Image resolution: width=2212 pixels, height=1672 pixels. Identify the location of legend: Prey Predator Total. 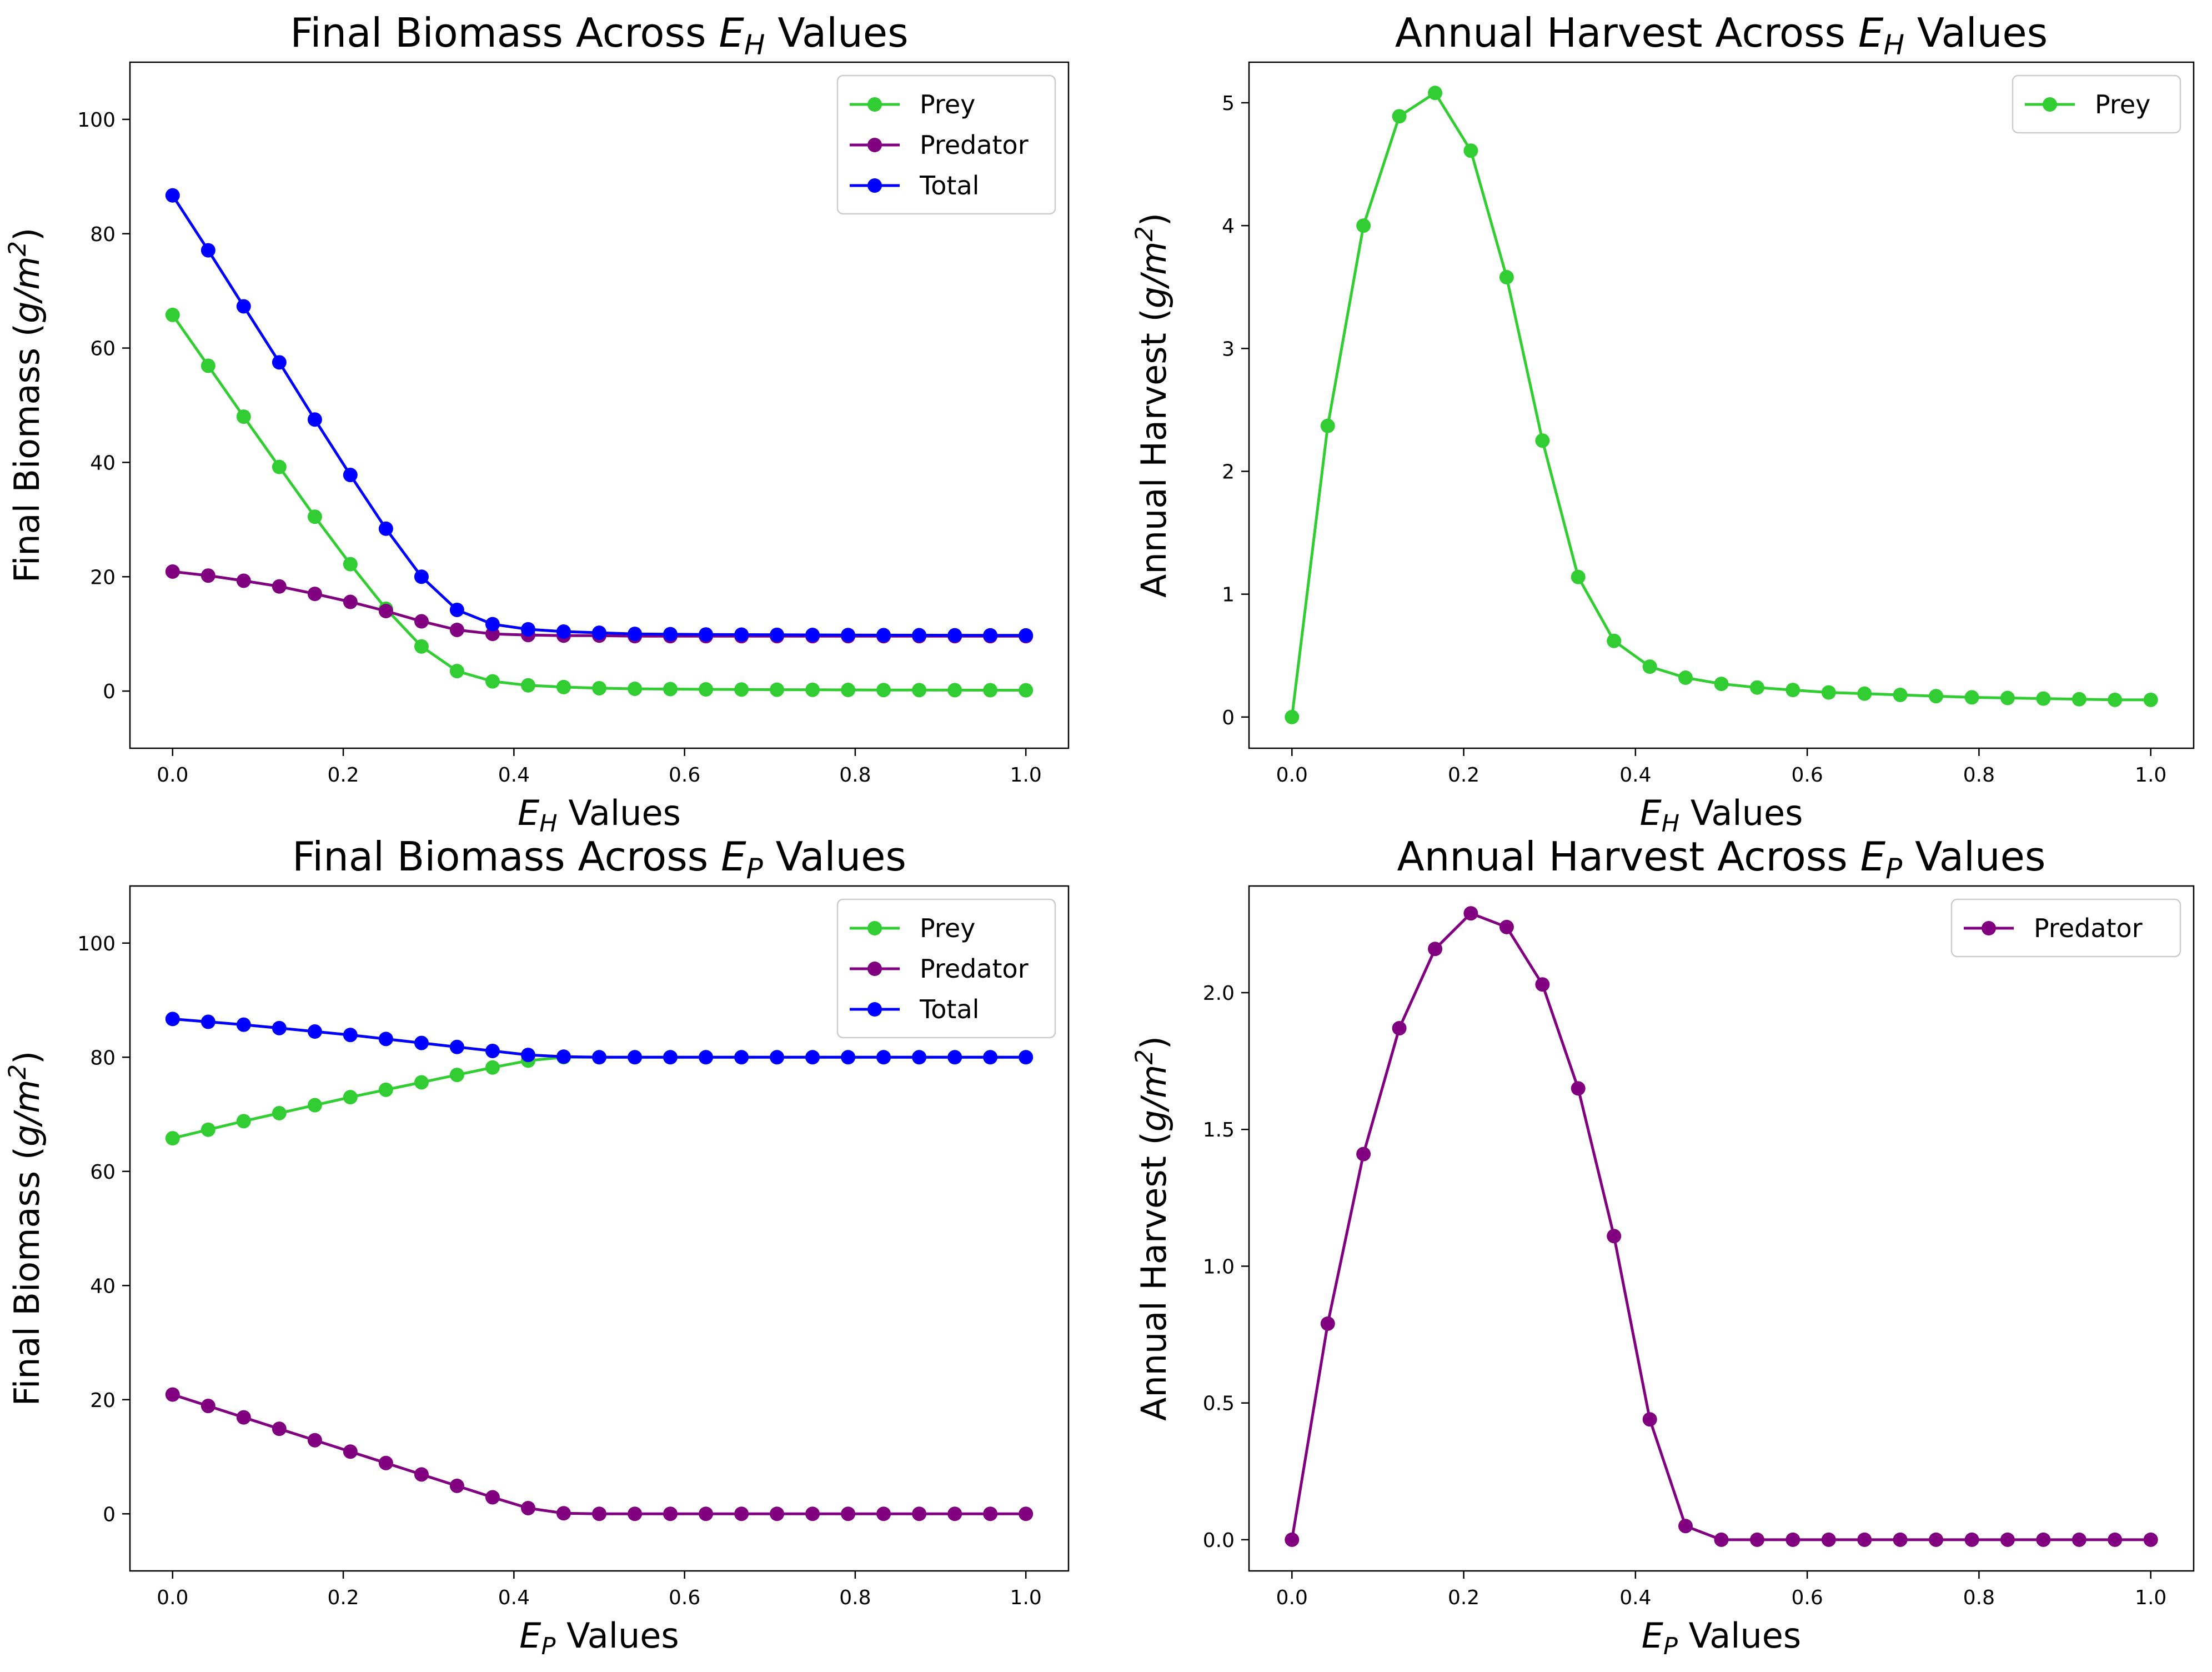
(946, 144).